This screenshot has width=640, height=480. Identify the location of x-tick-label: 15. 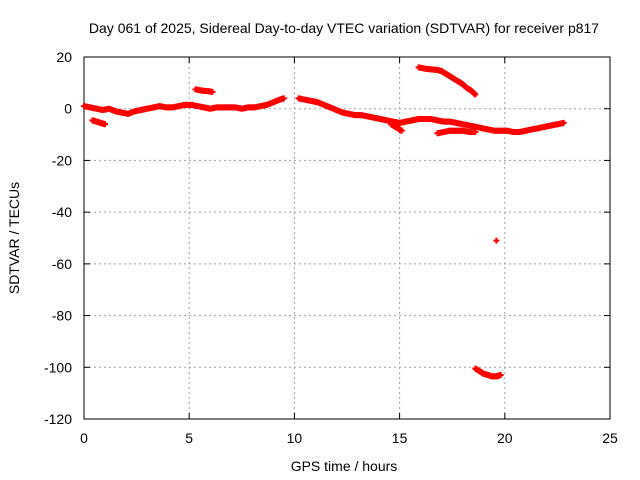
(400, 438).